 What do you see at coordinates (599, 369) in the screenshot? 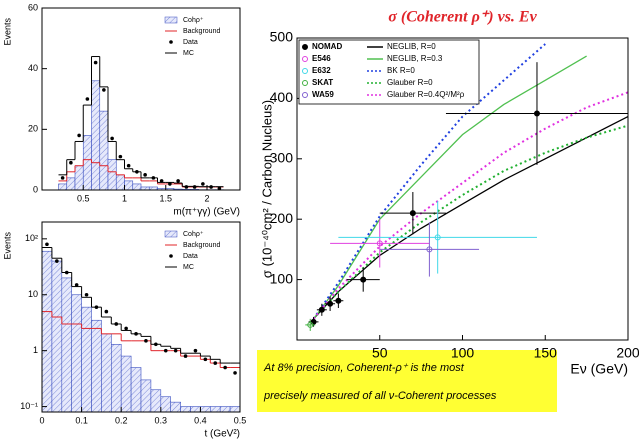
I see `x-axis-label: Eν (GeV)` at bounding box center [599, 369].